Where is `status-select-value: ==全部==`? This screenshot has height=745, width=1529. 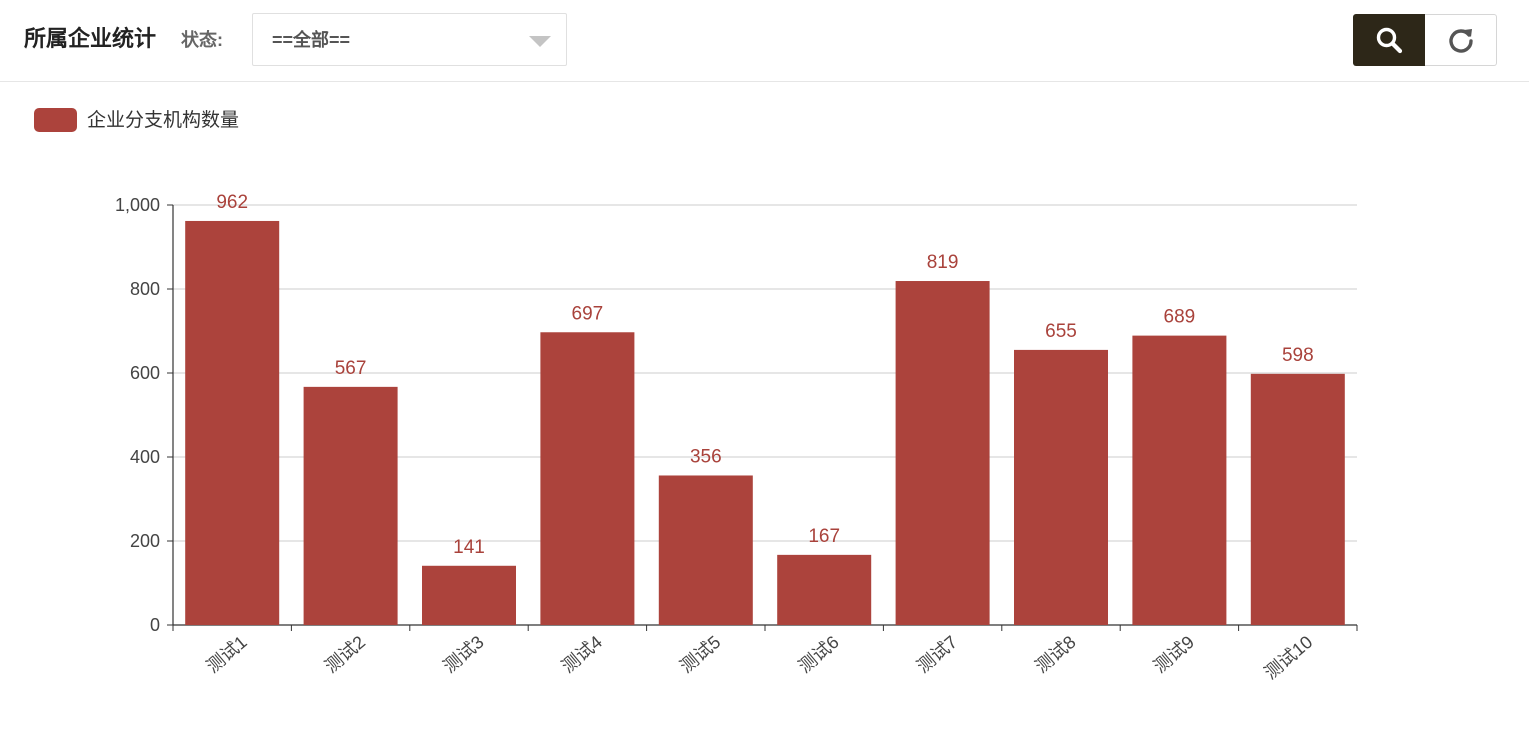 status-select-value: ==全部== is located at coordinates (311, 40).